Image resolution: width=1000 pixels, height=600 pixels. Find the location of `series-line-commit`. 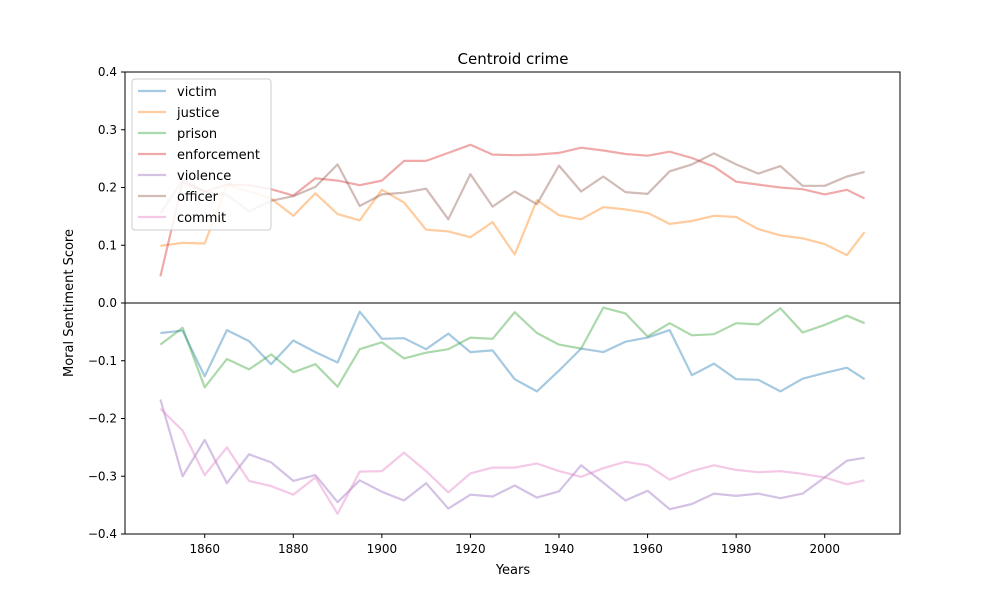

series-line-commit is located at coordinates (512, 461).